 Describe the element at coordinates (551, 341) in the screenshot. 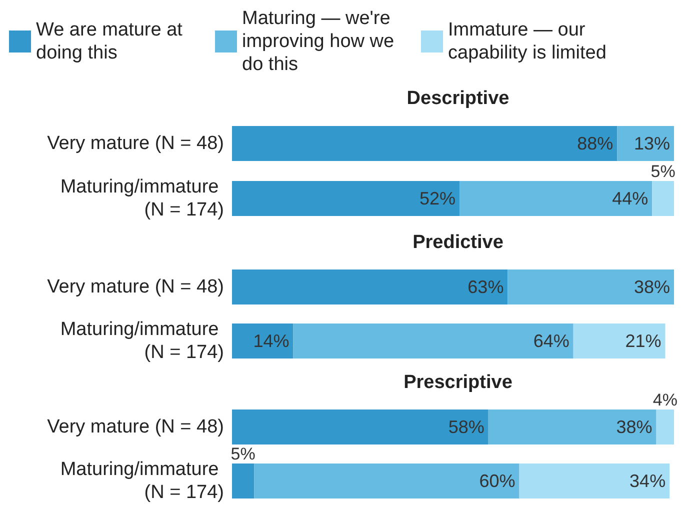

I see `data-label: 64%` at that location.